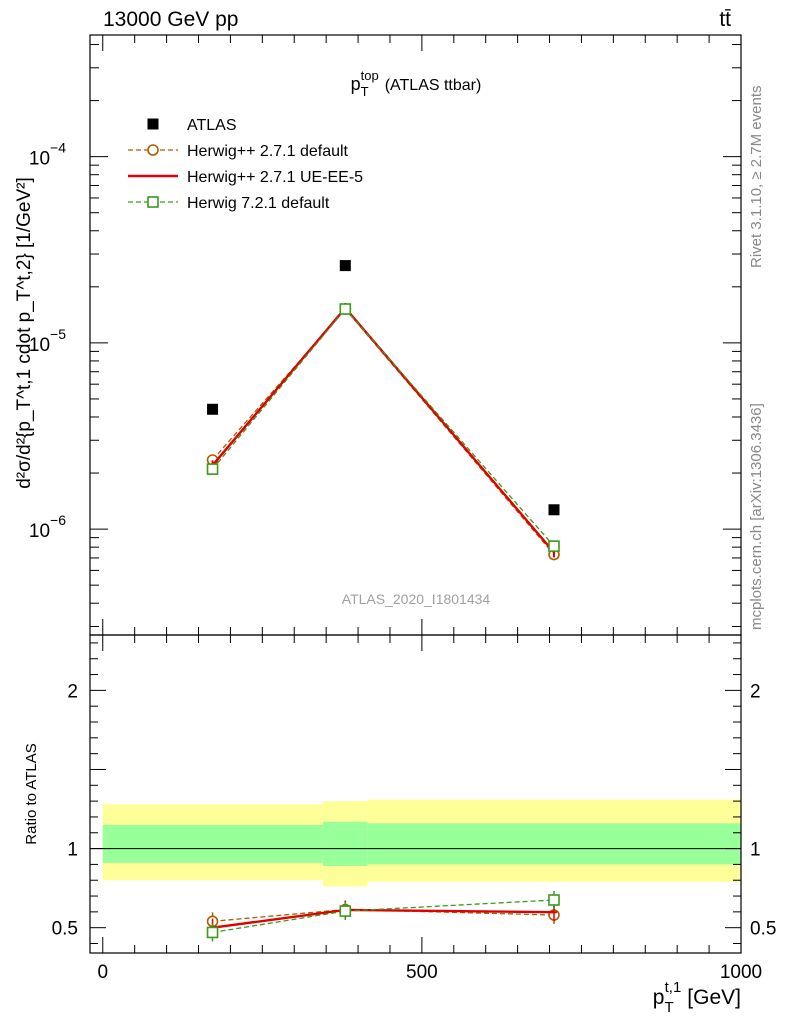 This screenshot has height=1024, width=786. I want to click on x-axis-label: pTt,1 [GeV], so click(697, 997).